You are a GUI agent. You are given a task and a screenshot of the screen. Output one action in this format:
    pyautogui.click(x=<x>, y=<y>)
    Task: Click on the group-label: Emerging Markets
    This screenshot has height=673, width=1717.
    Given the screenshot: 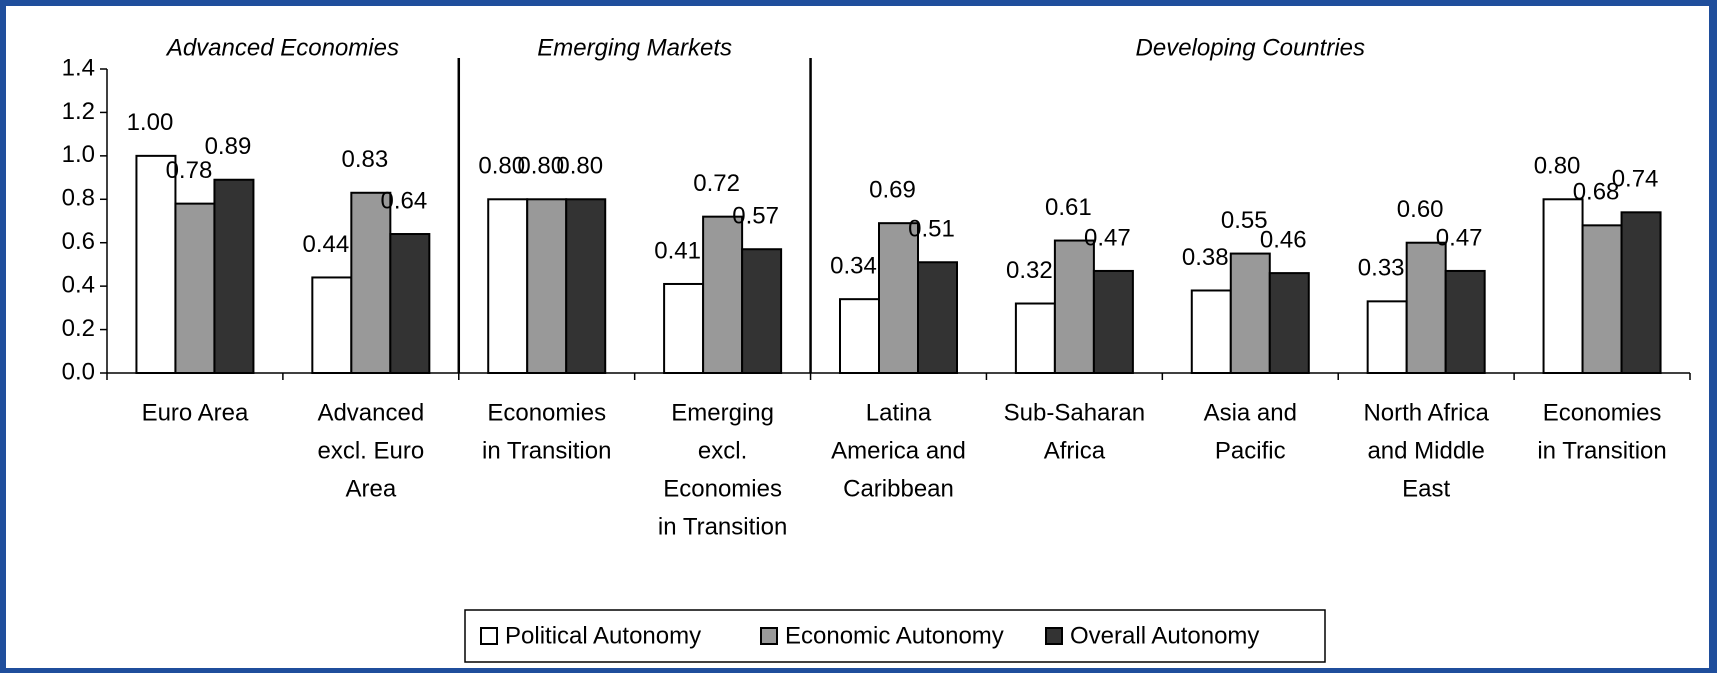 What is the action you would take?
    pyautogui.click(x=634, y=47)
    